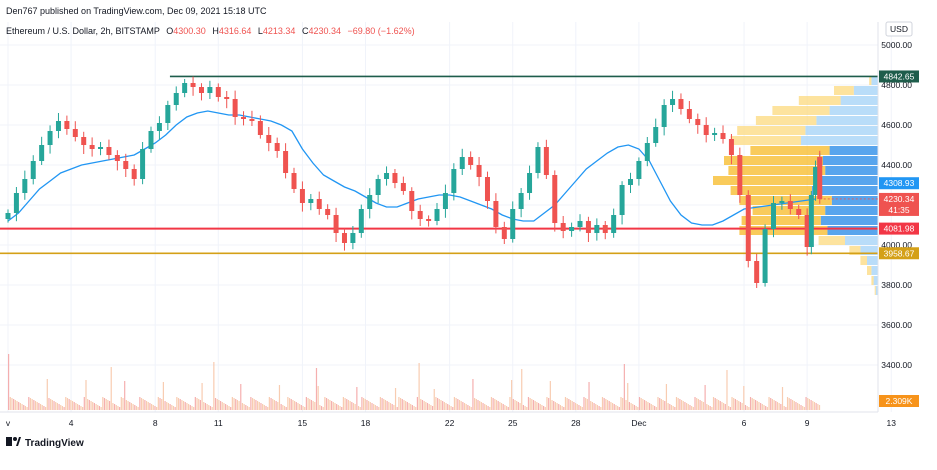  I want to click on symbol-name: Ethereum / U.S. Dollar, 2h, BITSTAMP, so click(83, 31).